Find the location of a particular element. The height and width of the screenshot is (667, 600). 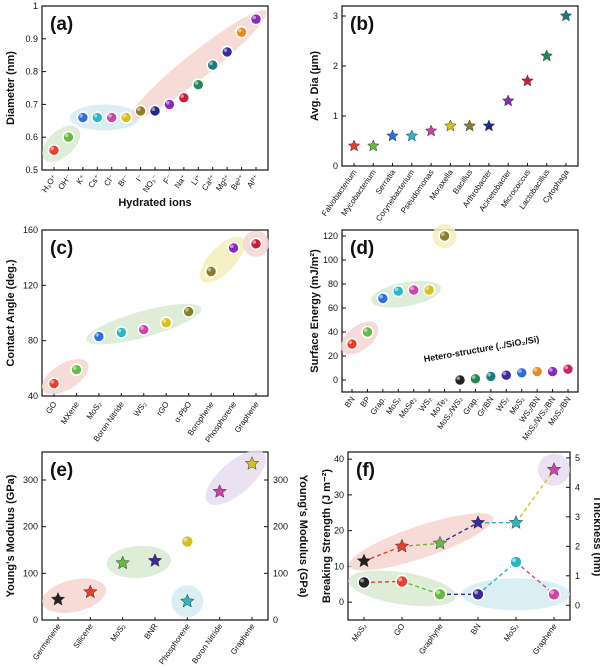

panel-f-y2tick-label: 2 is located at coordinates (577, 546).